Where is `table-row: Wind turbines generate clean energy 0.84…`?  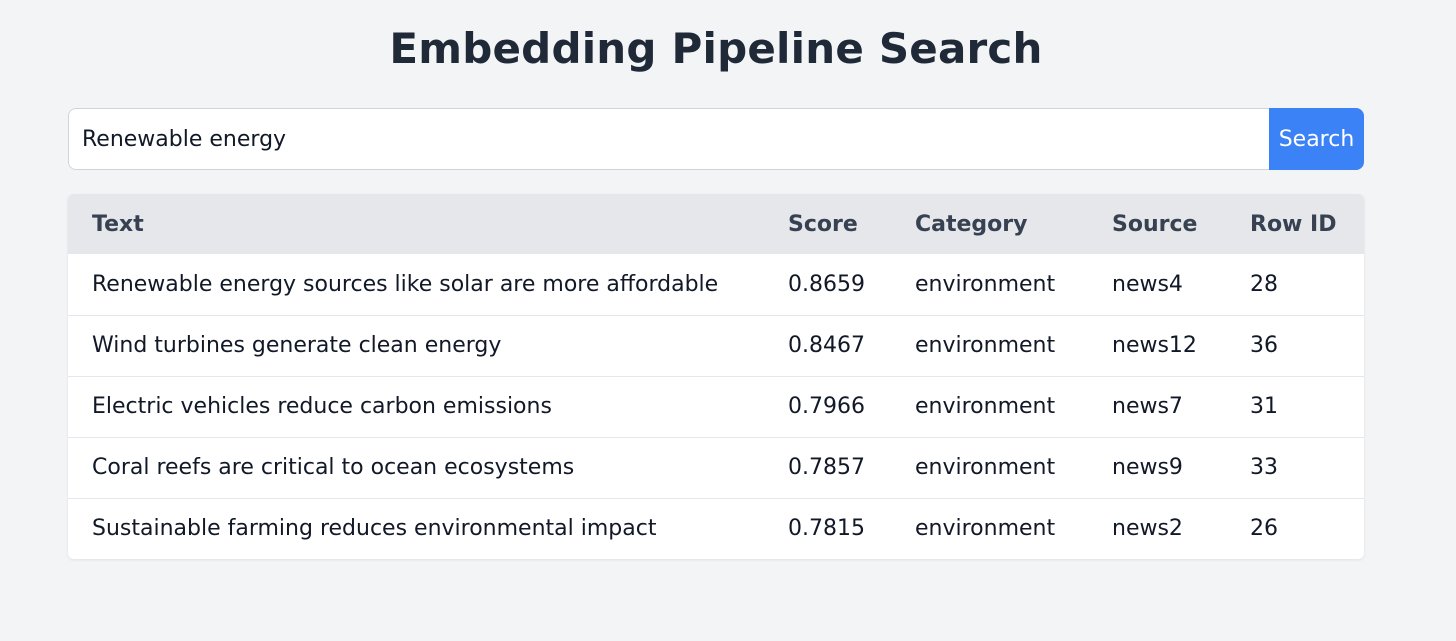 table-row: Wind turbines generate clean energy 0.84… is located at coordinates (716, 345).